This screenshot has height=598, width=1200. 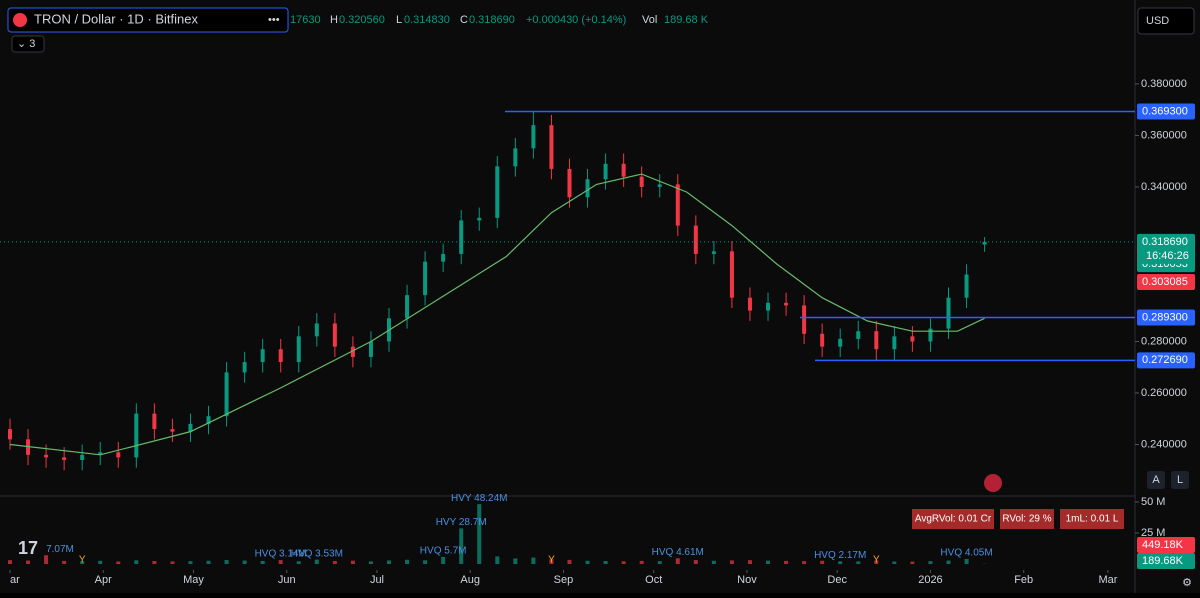 What do you see at coordinates (1164, 187) in the screenshot?
I see `y-tick-label: 0.340000` at bounding box center [1164, 187].